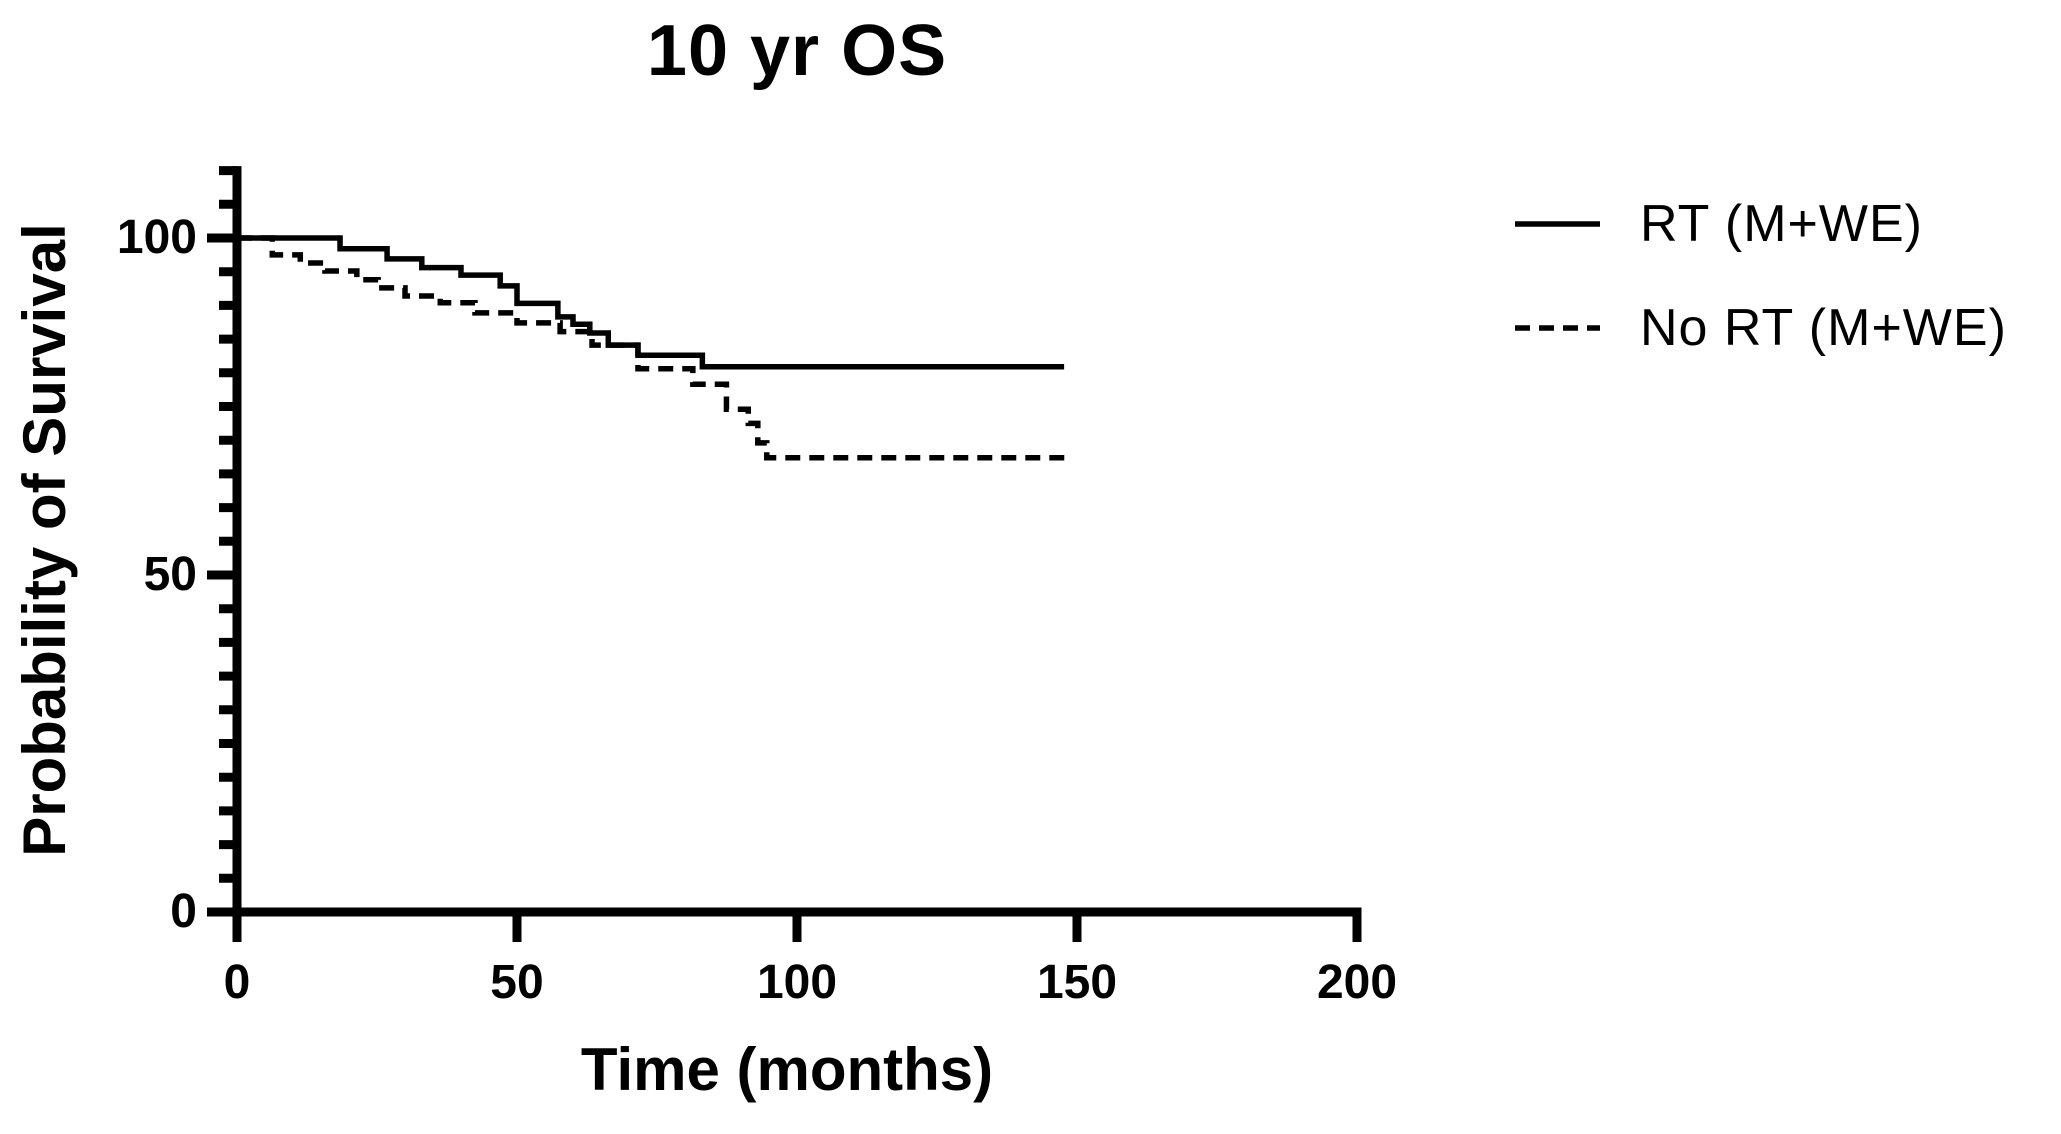 The image size is (2061, 1134). I want to click on series-line-no-rt-m-we, so click(653, 348).